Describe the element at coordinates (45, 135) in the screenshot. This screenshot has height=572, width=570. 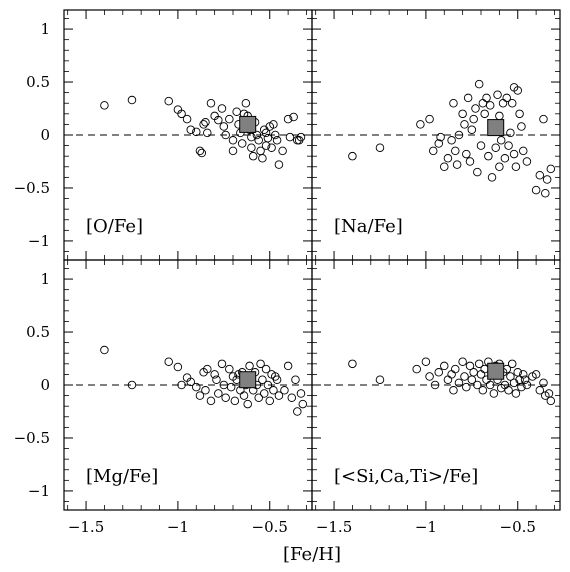
I see `y-tick-label: 0` at that location.